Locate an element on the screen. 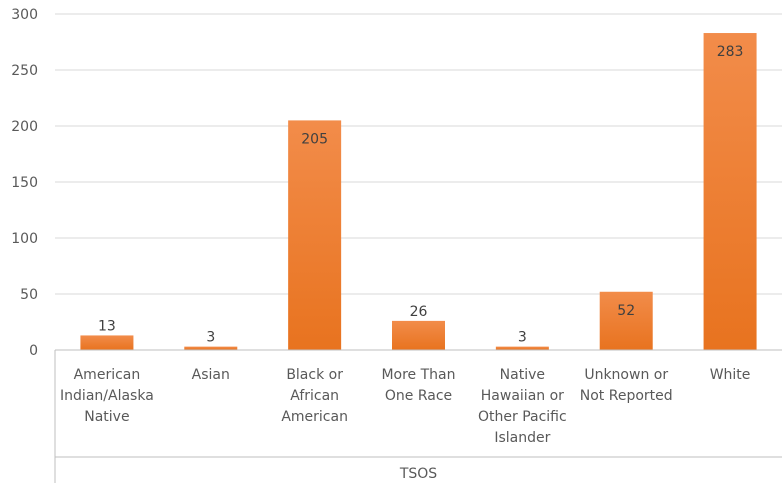 The width and height of the screenshot is (782, 483). x-tick-label: Other Pacific is located at coordinates (522, 417).